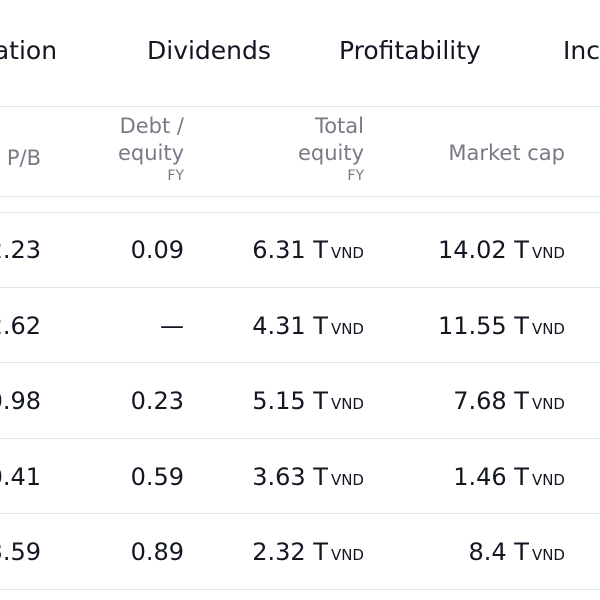  I want to click on column-header-market-cap: Market cap, so click(506, 153).